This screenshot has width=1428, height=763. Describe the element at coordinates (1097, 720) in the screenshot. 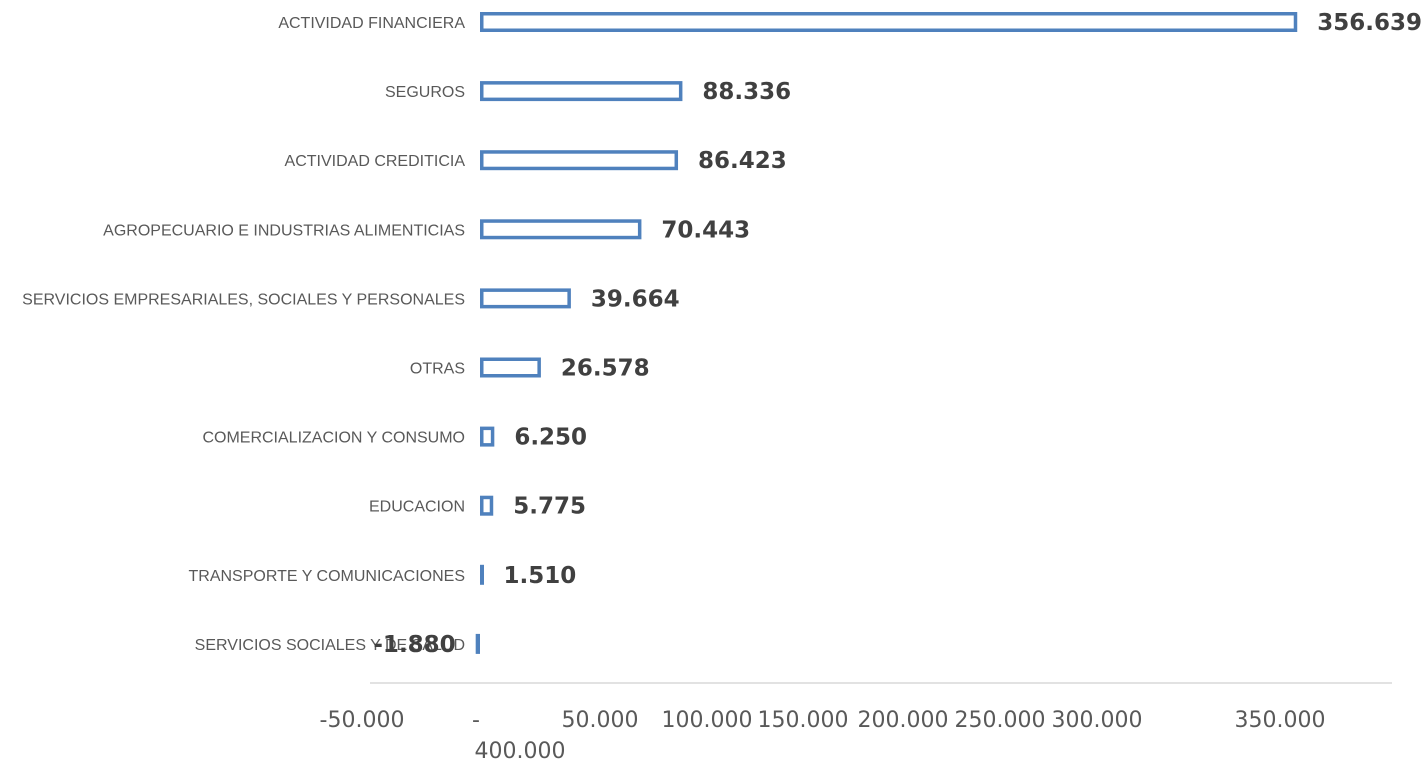

I see `x-tick-label: 300.000` at that location.